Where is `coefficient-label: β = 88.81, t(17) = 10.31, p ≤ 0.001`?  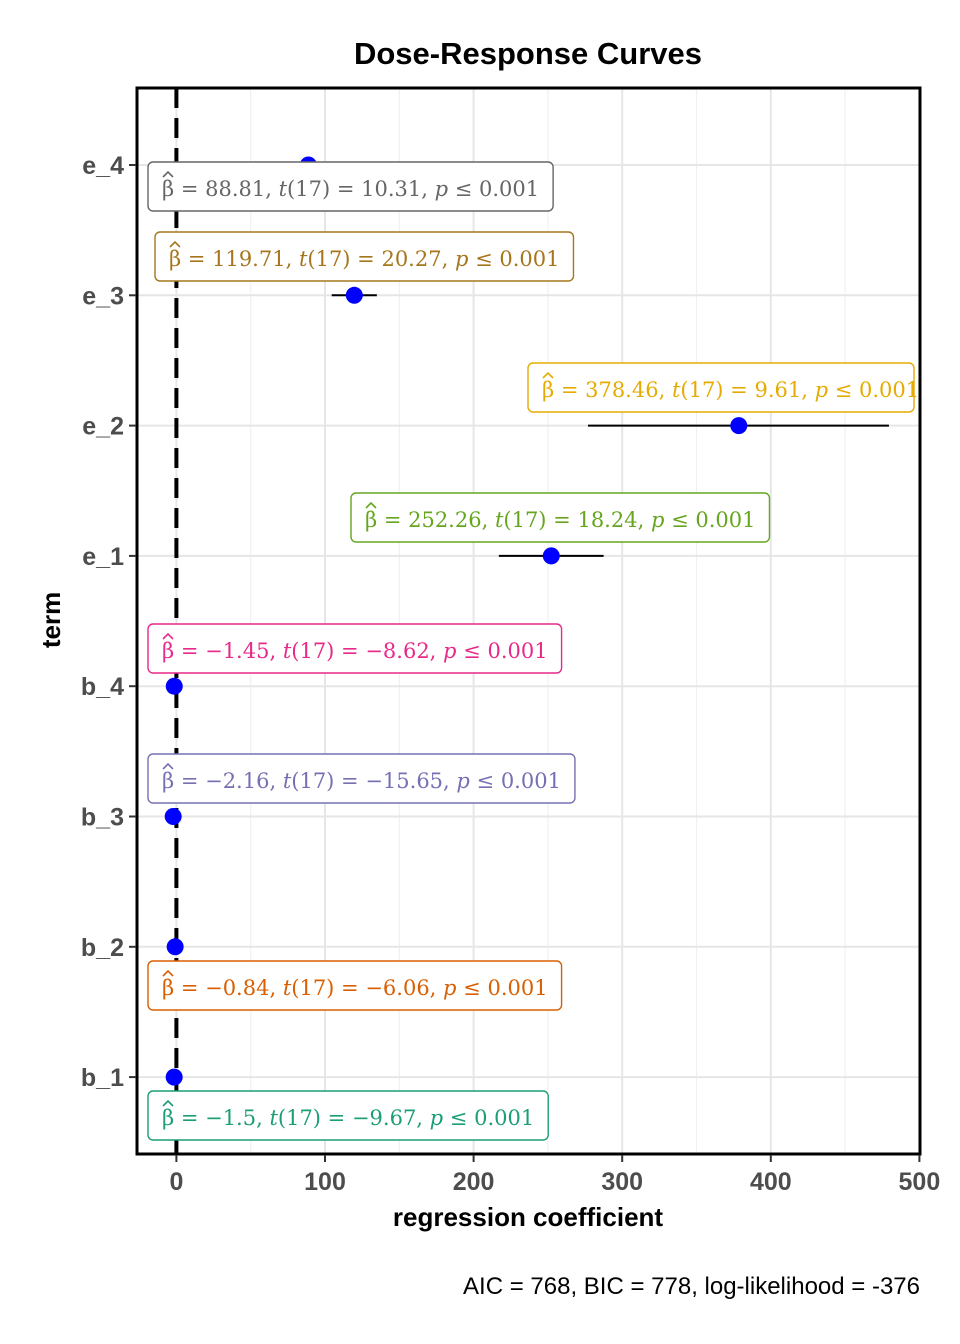 coefficient-label: β = 88.81, t(17) = 10.31, p ≤ 0.001 is located at coordinates (350, 186).